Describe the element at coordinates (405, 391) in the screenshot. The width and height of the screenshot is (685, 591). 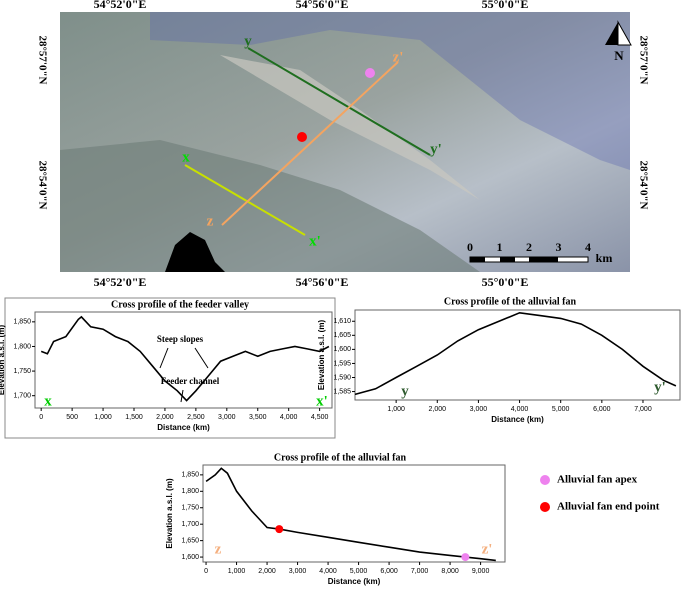
I see `annotation: y` at that location.